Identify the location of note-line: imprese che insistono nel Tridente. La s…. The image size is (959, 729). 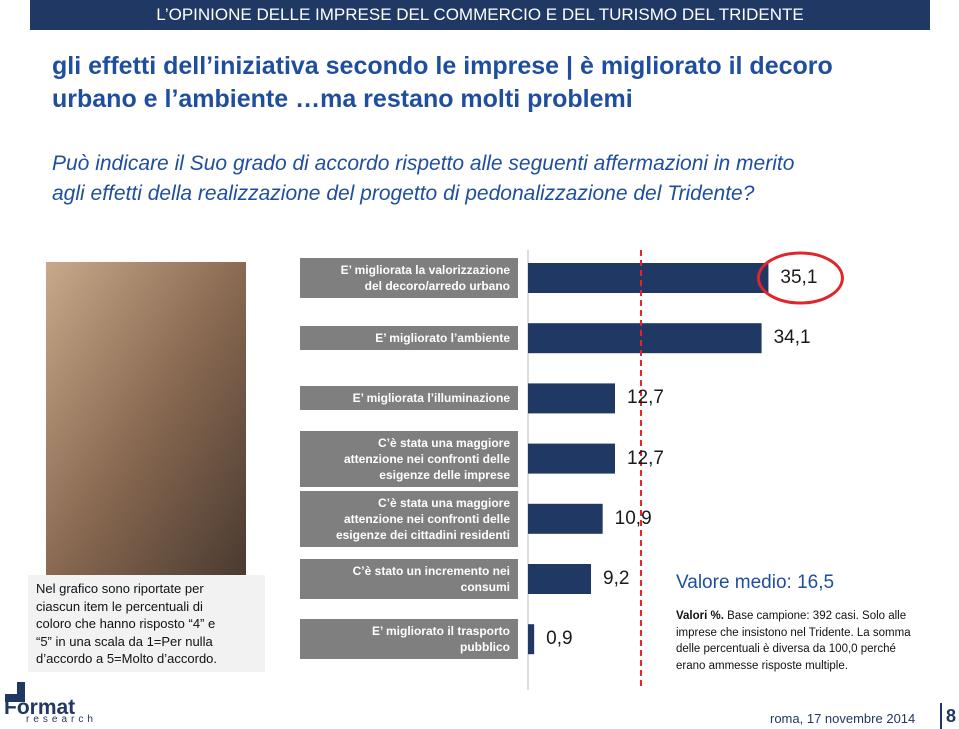
(793, 632).